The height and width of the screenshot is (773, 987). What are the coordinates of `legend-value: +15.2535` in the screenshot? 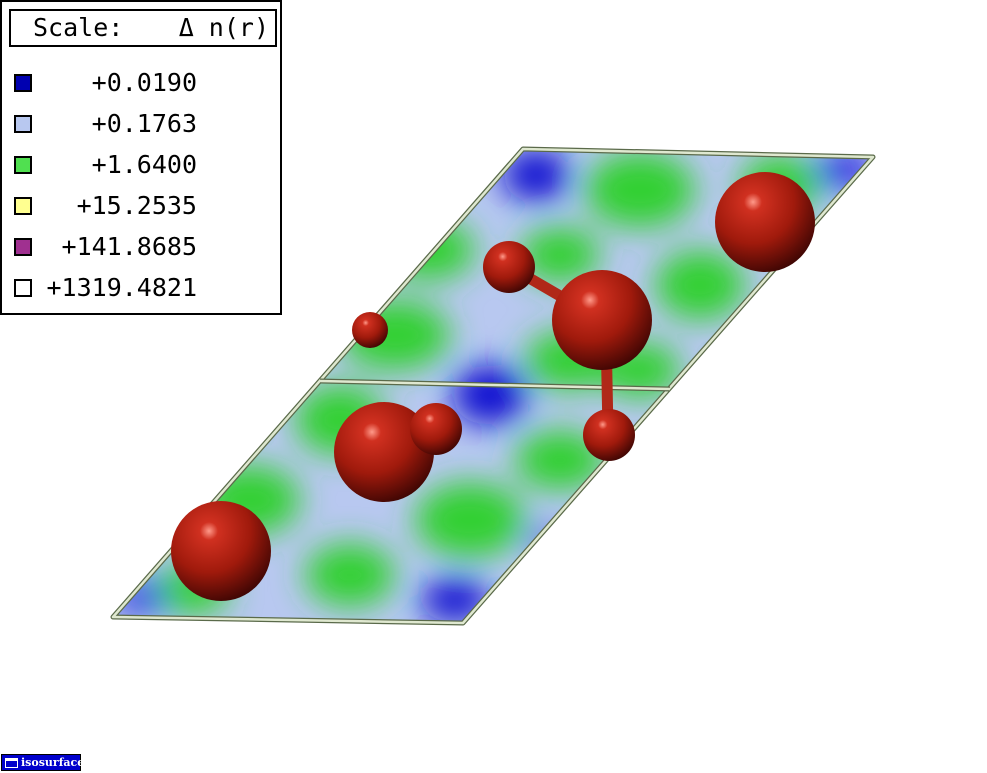 It's located at (136, 205).